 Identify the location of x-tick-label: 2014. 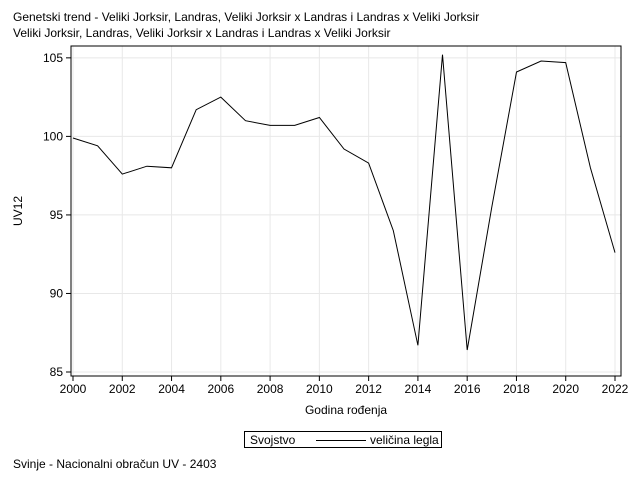
(418, 389).